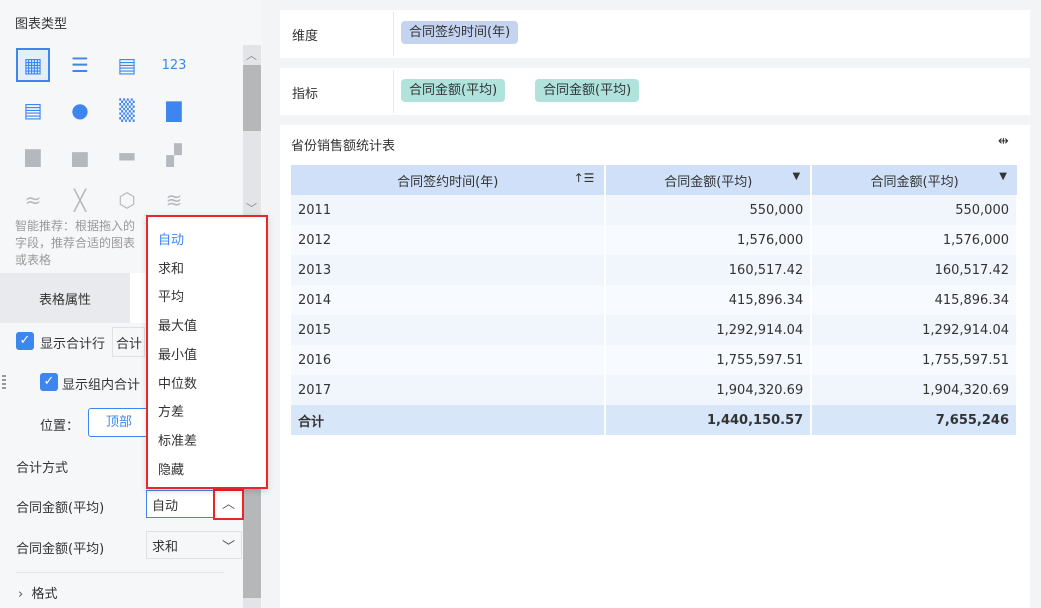 The width and height of the screenshot is (1041, 608). Describe the element at coordinates (127, 110) in the screenshot. I see `heatmap-icon: ▒` at that location.